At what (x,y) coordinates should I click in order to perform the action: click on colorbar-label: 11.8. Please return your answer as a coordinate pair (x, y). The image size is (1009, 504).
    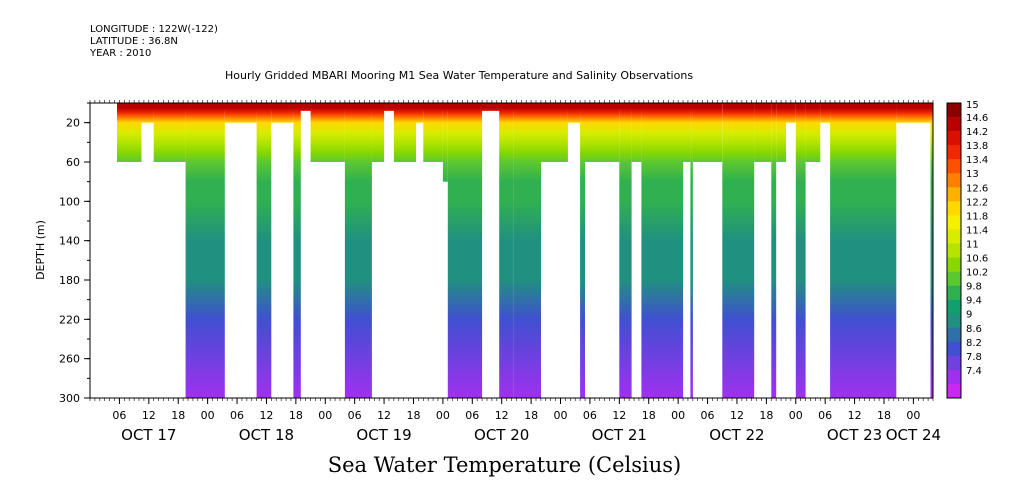
    Looking at the image, I should click on (977, 216).